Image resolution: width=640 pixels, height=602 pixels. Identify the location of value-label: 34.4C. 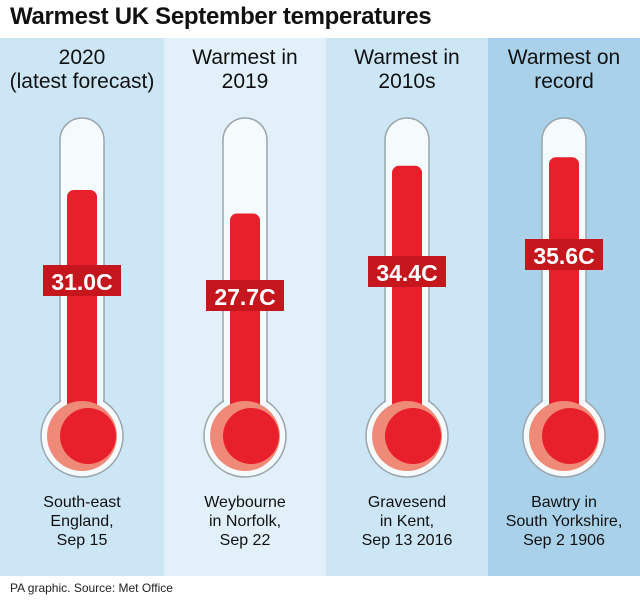
(406, 273).